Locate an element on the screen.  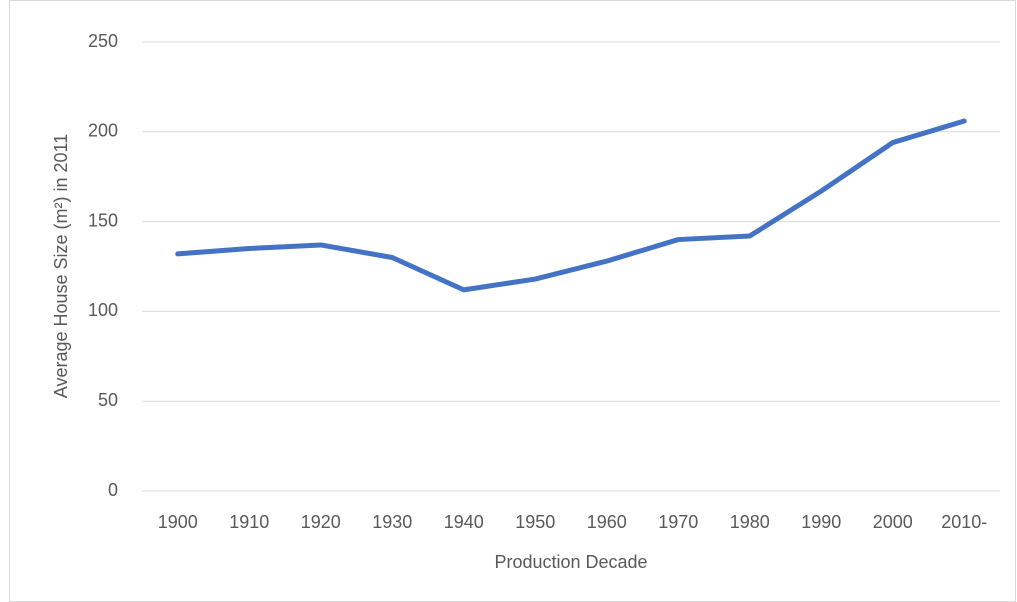
x-tick-label: 1900 is located at coordinates (178, 522).